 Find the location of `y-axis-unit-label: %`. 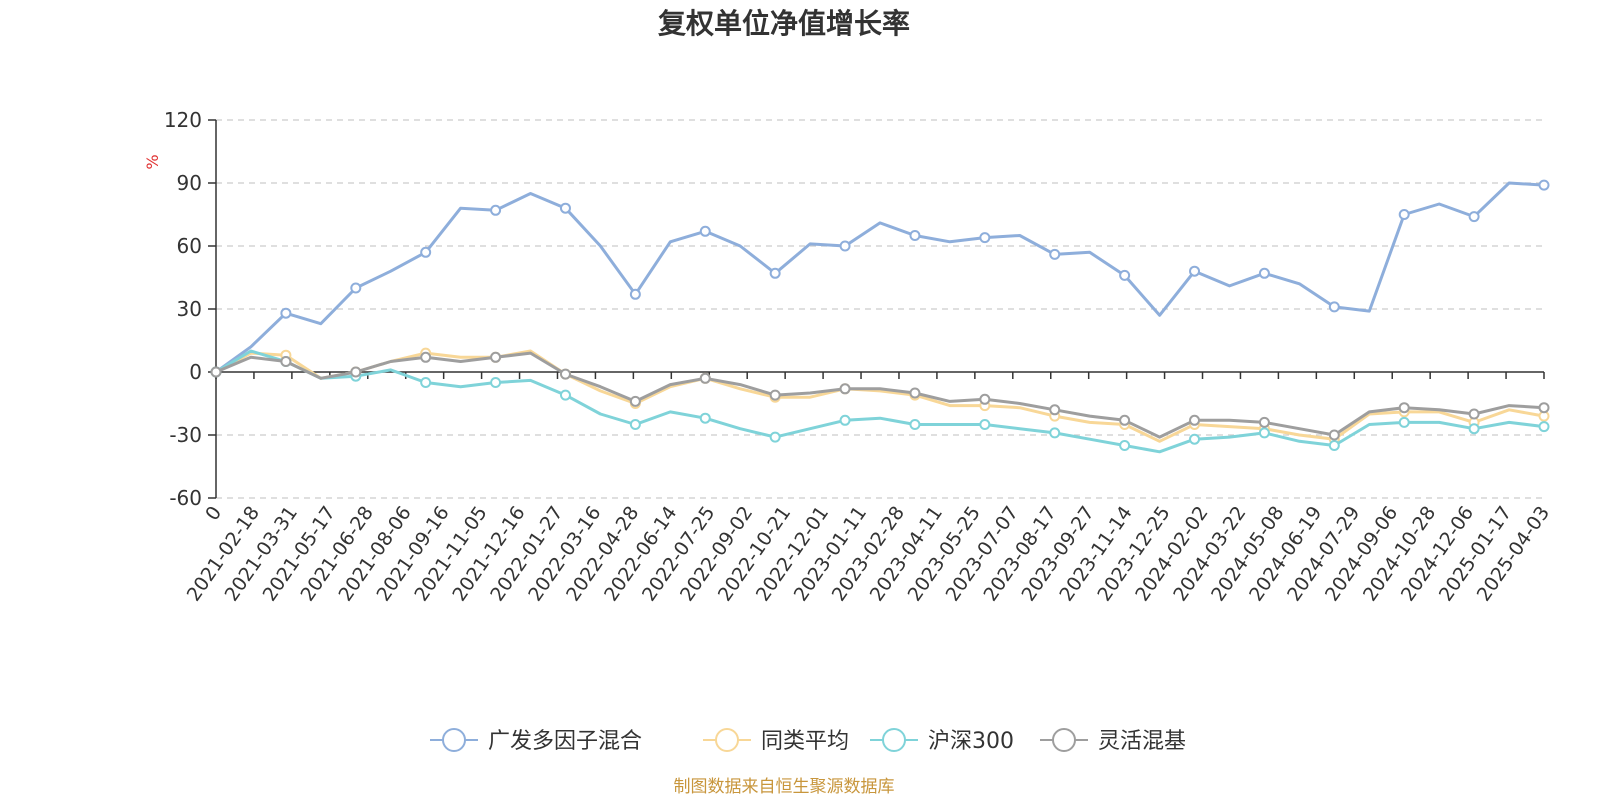

y-axis-unit-label: % is located at coordinates (152, 161).